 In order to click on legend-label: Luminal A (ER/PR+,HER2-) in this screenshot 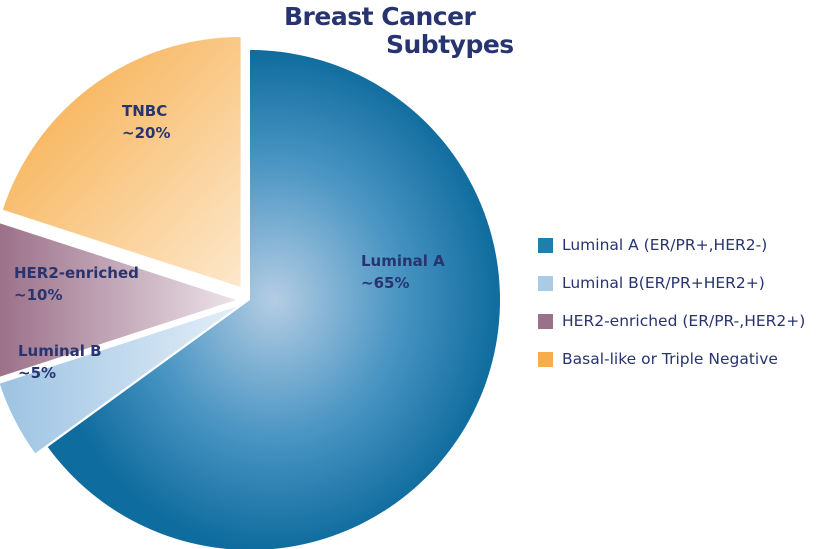, I will do `click(665, 245)`.